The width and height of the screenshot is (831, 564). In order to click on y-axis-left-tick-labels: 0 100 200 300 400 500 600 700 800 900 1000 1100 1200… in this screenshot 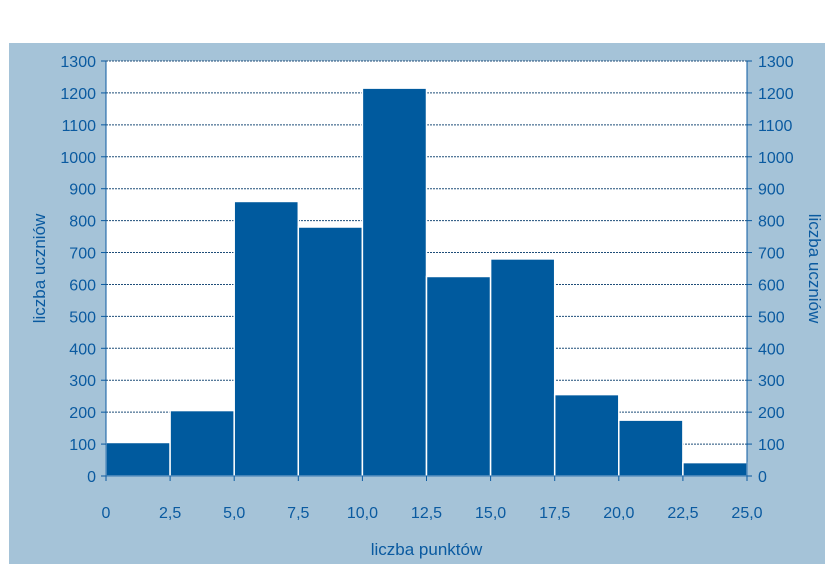, I will do `click(78, 270)`.